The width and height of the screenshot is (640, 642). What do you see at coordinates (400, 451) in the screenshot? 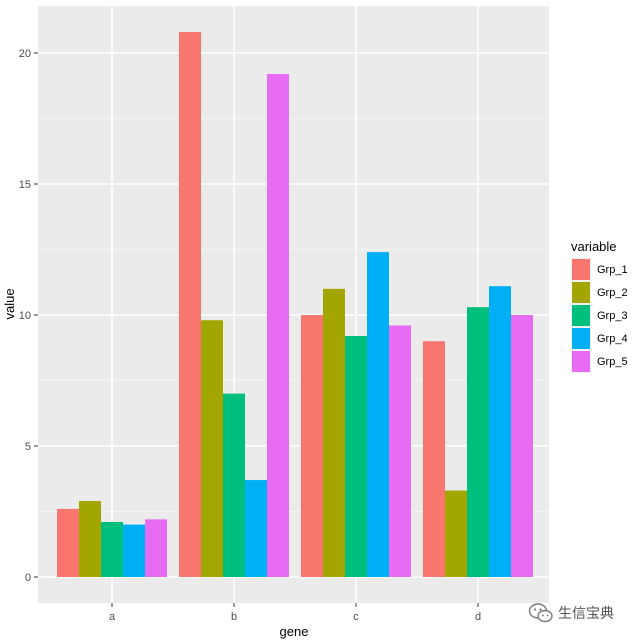
I see `bar-Grp_5-c` at bounding box center [400, 451].